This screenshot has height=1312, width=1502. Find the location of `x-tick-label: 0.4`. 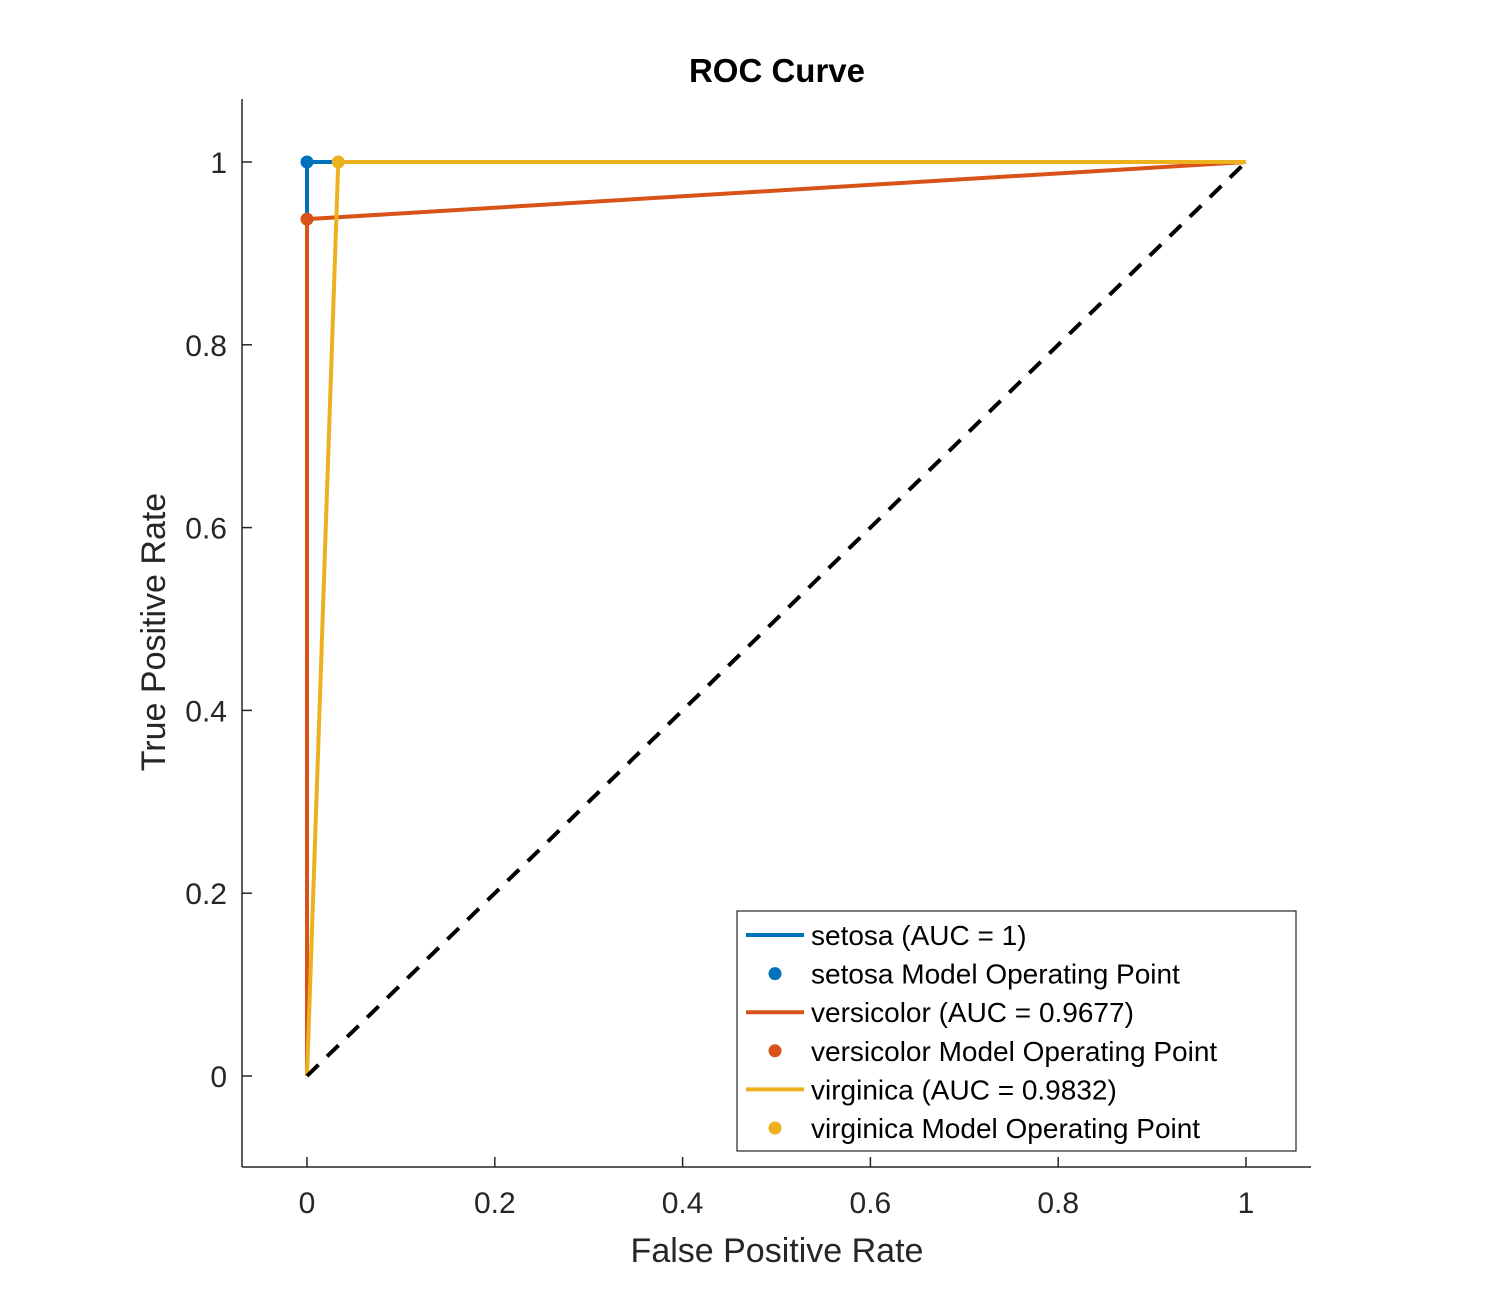

x-tick-label: 0.4 is located at coordinates (683, 1203).